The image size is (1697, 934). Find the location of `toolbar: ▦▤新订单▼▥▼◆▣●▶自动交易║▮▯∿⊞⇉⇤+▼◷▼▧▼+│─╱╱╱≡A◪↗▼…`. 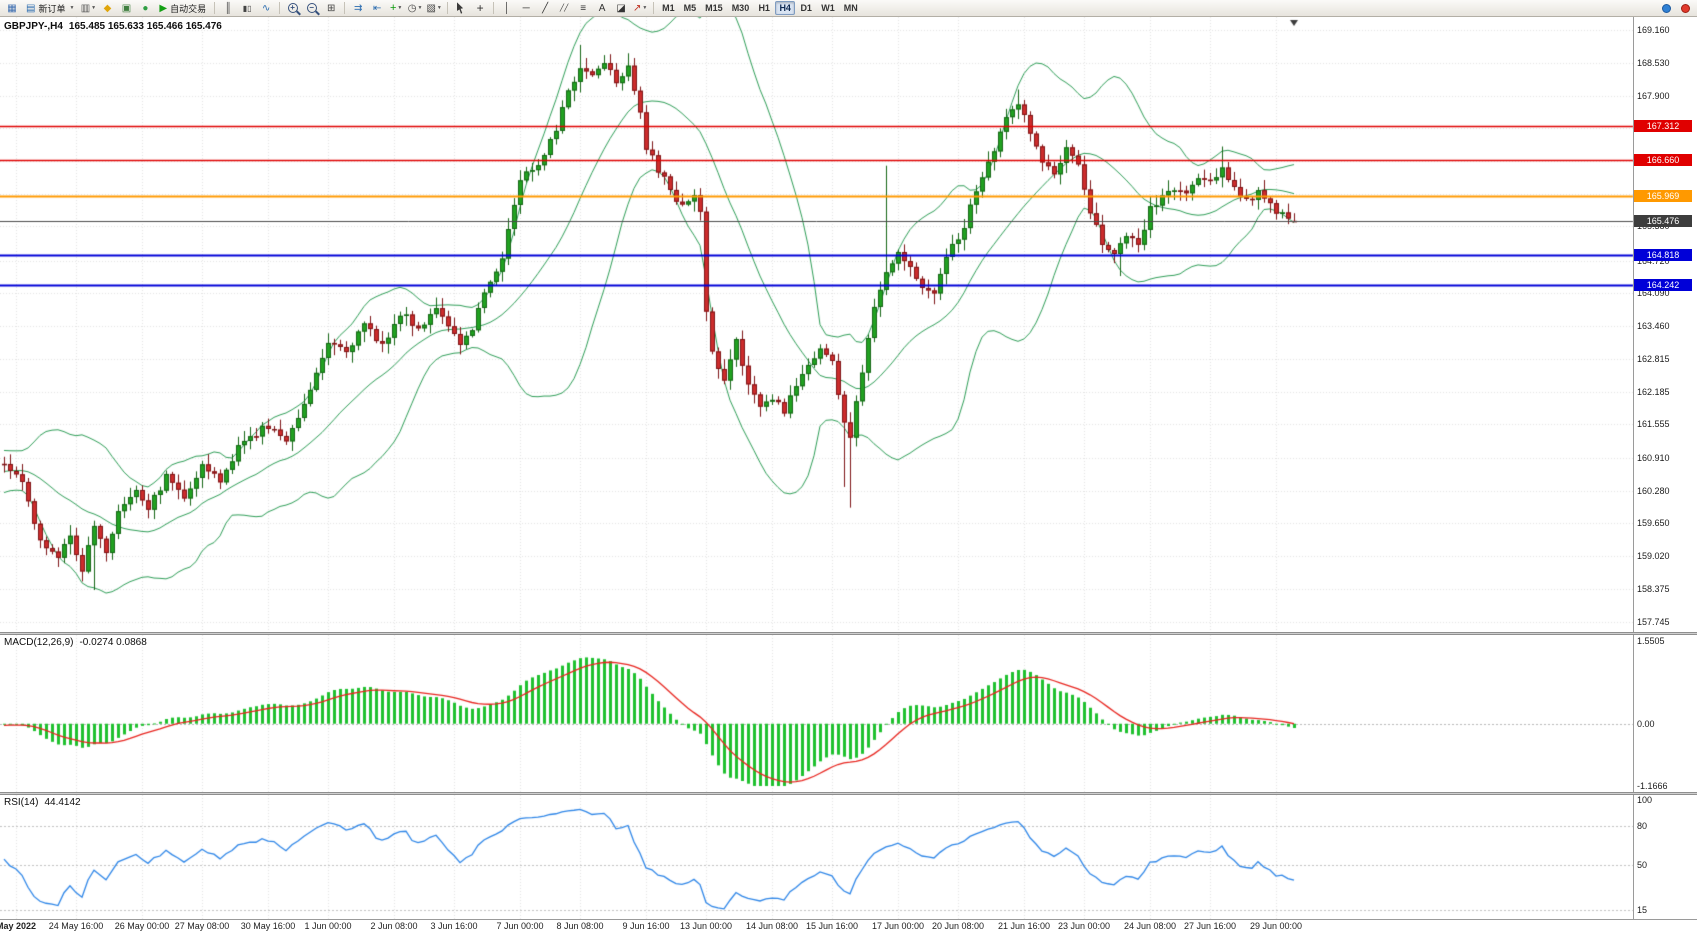

toolbar: ▦▤新订单▼▥▼◆▣●▶自动交易║▮▯∿⊞⇉⇤+▼◷▼▧▼+│─╱╱╱≡A◪↗▼… is located at coordinates (848, 8).